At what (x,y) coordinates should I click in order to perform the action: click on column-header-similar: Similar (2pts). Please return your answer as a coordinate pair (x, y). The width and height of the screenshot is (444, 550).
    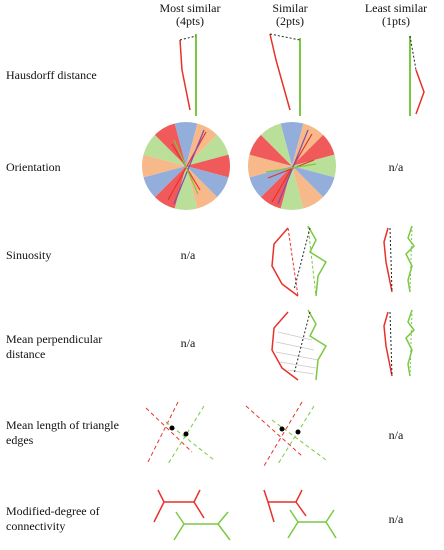
    Looking at the image, I should click on (290, 15).